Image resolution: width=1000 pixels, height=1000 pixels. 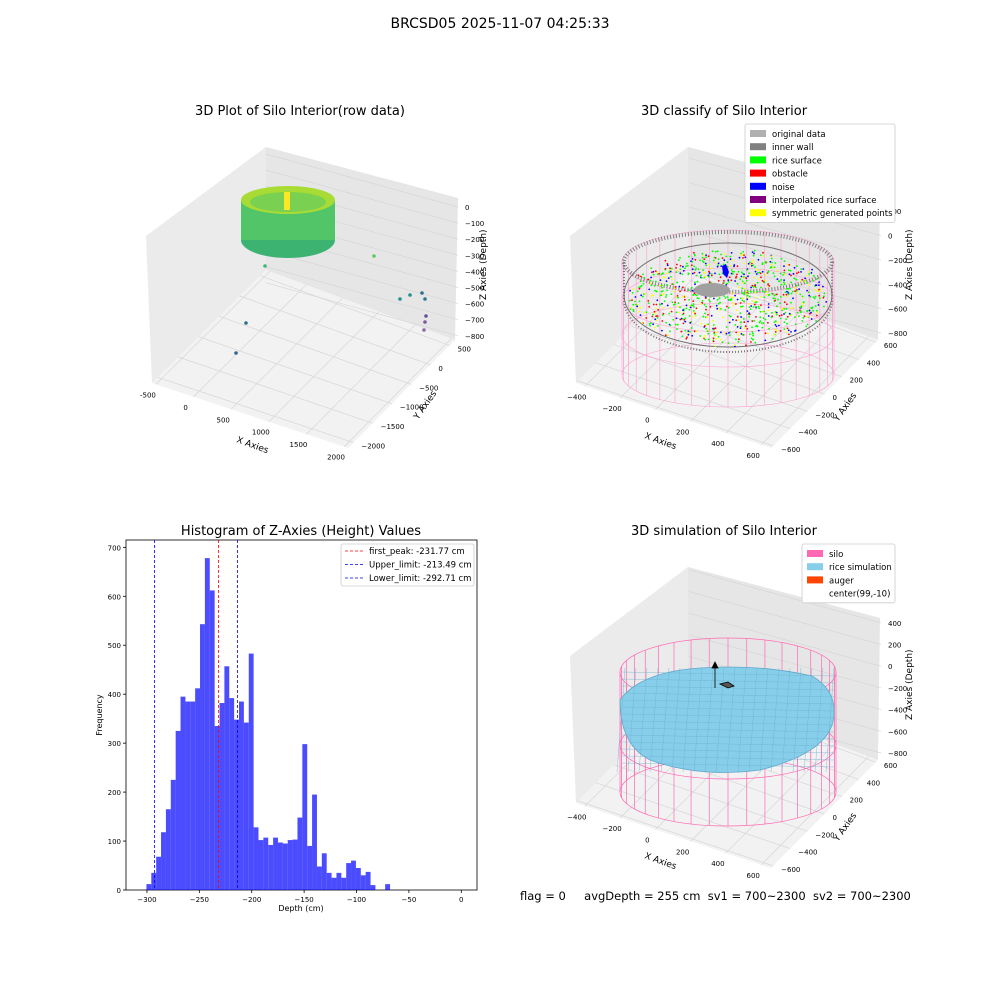 What do you see at coordinates (797, 161) in the screenshot?
I see `legend-label: rice surface` at bounding box center [797, 161].